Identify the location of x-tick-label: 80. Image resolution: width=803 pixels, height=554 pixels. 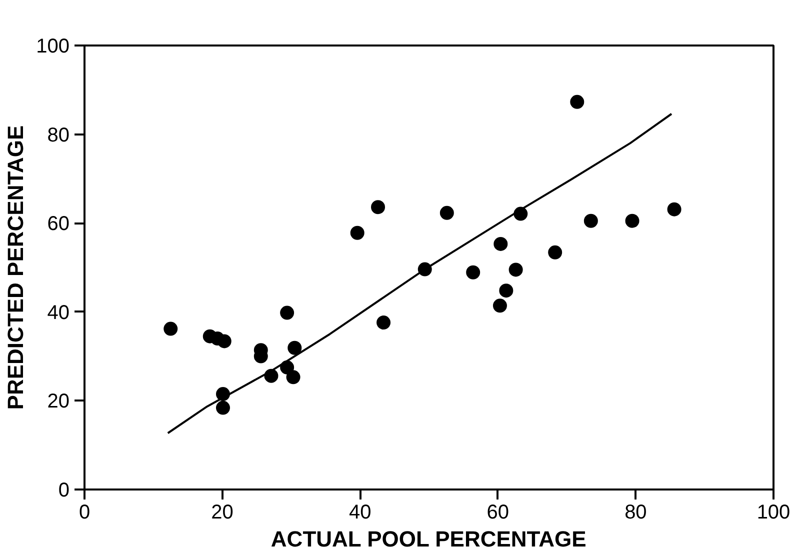
(635, 513).